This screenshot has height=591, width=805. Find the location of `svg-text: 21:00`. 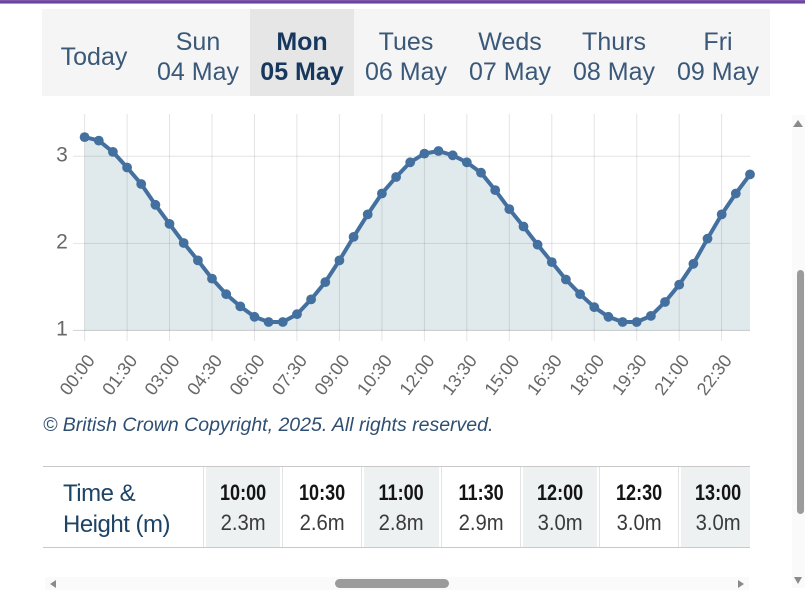

svg-text: 21:00 is located at coordinates (671, 375).